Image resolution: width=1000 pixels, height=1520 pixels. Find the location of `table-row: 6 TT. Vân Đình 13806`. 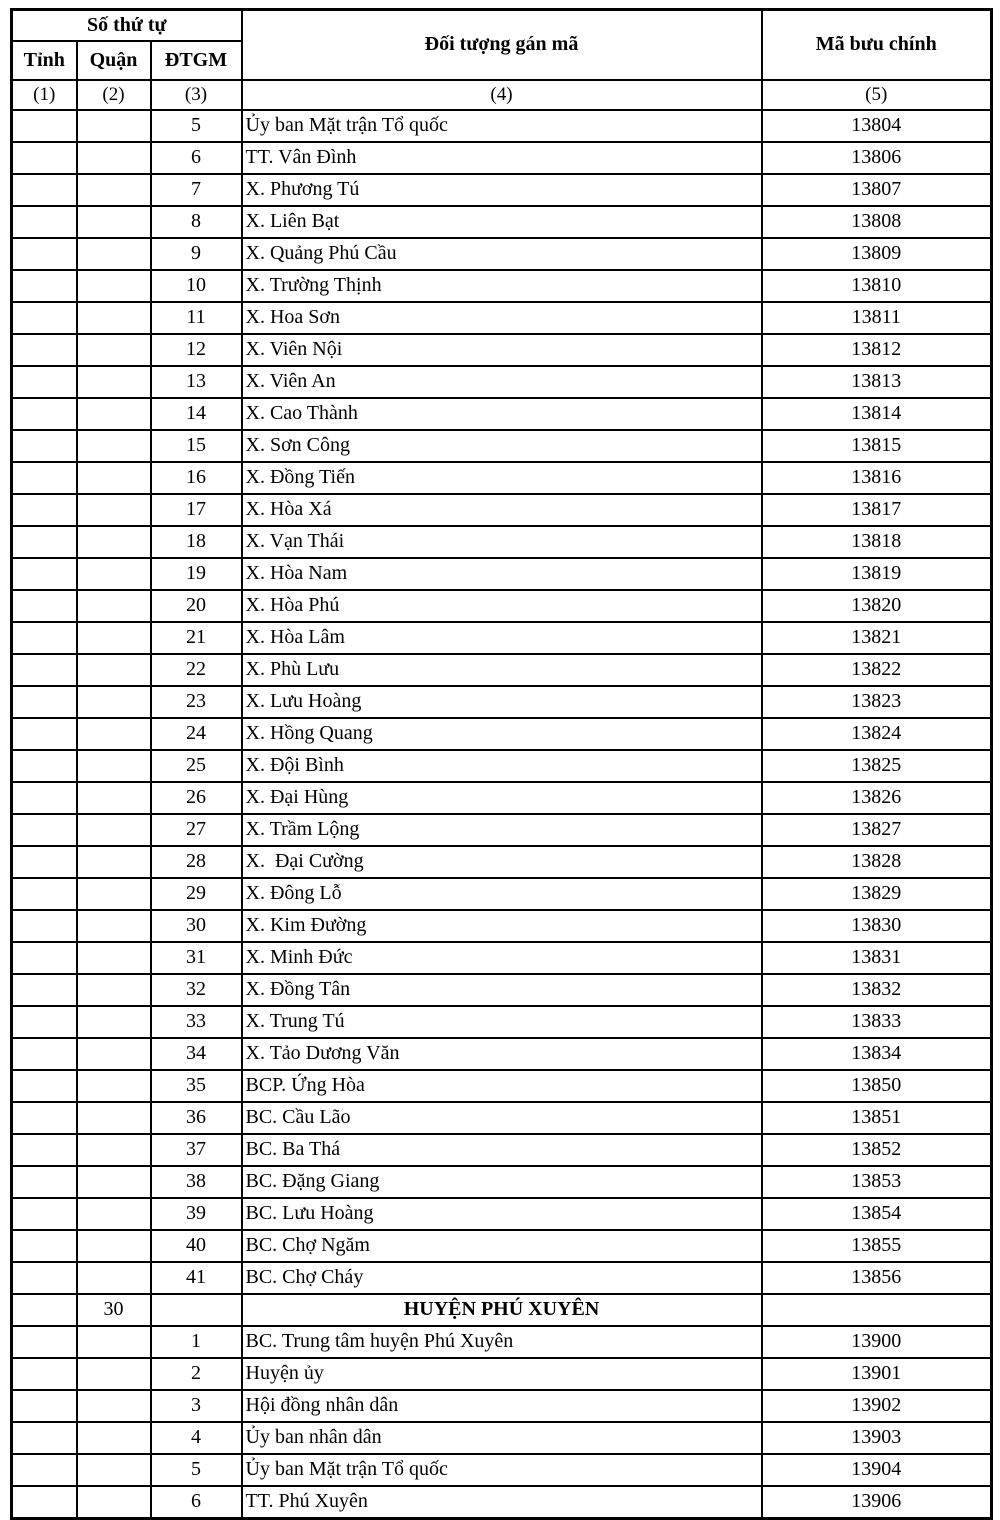

table-row: 6 TT. Vân Đình 13806 is located at coordinates (501, 157).